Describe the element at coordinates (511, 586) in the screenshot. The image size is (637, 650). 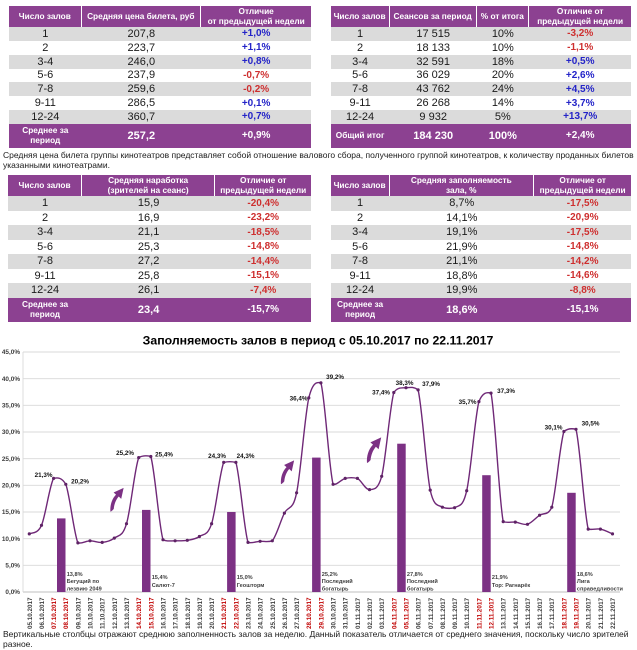
I see `svg-text: Тор: Рагнарёк` at that location.